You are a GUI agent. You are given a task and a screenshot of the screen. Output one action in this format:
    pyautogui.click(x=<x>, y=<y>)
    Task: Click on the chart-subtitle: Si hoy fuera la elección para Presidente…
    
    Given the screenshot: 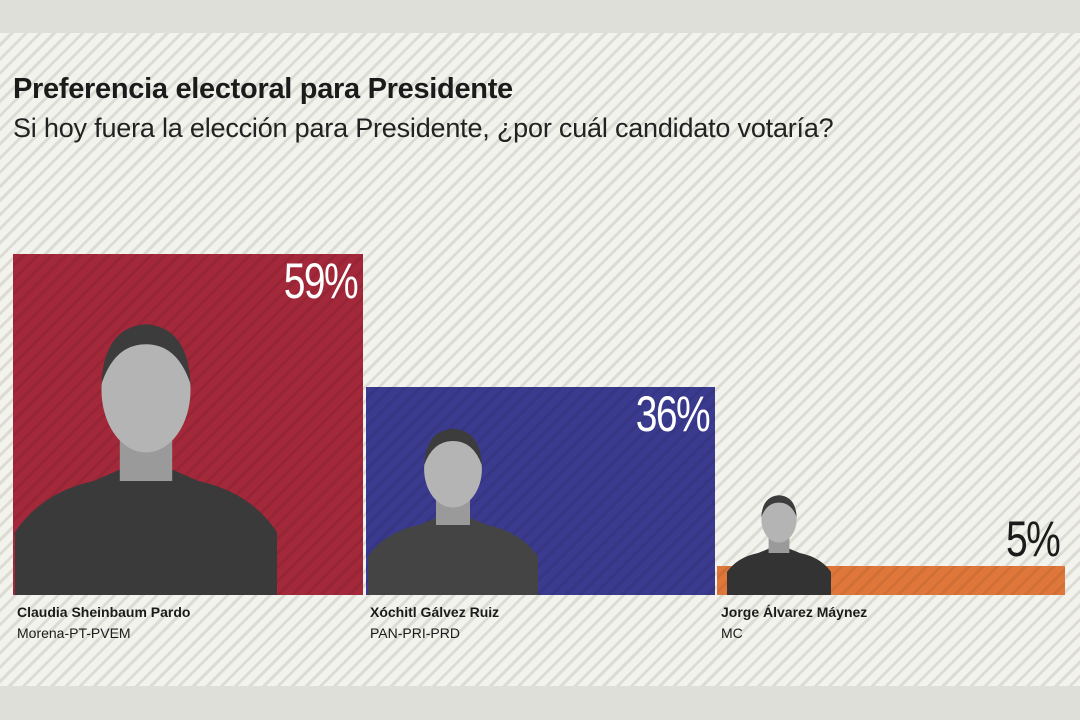 What is the action you would take?
    pyautogui.click(x=423, y=128)
    